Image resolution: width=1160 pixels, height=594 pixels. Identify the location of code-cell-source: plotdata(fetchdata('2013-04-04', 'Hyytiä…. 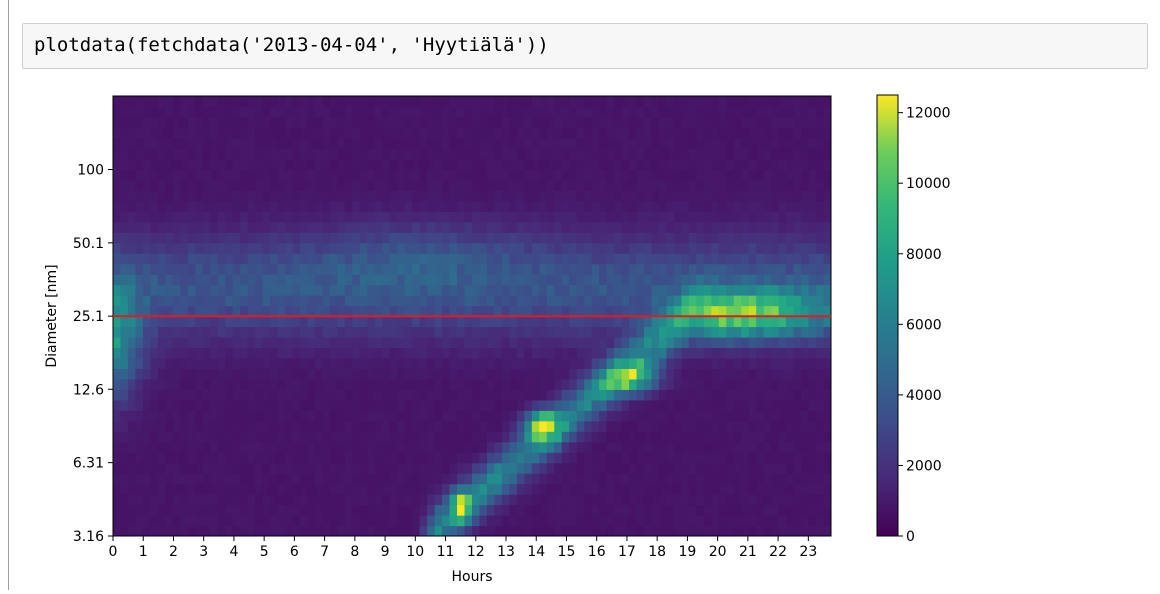
(291, 45).